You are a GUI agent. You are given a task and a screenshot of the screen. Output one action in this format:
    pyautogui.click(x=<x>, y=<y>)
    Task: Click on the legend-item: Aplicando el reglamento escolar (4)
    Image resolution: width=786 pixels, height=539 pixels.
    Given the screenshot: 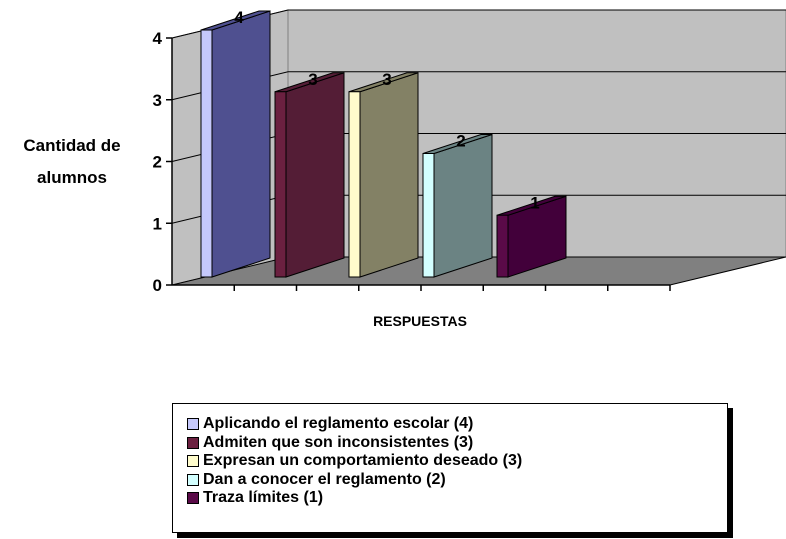 What is the action you would take?
    pyautogui.click(x=354, y=424)
    